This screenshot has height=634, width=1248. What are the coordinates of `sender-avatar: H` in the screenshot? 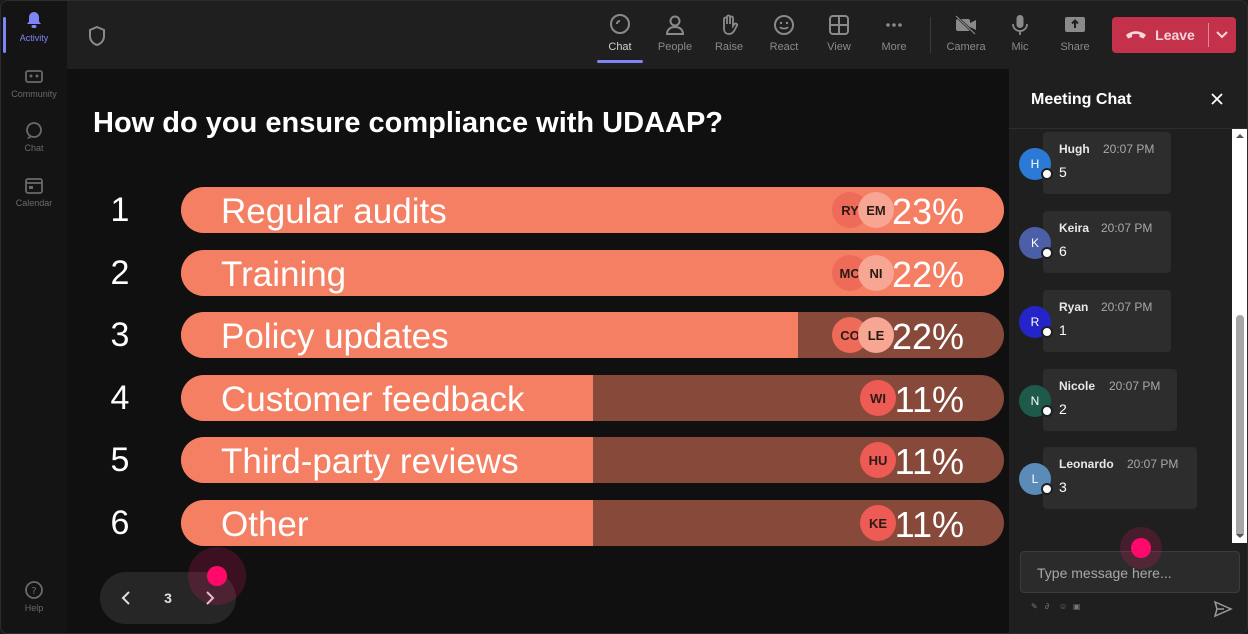 It's located at (1036, 164).